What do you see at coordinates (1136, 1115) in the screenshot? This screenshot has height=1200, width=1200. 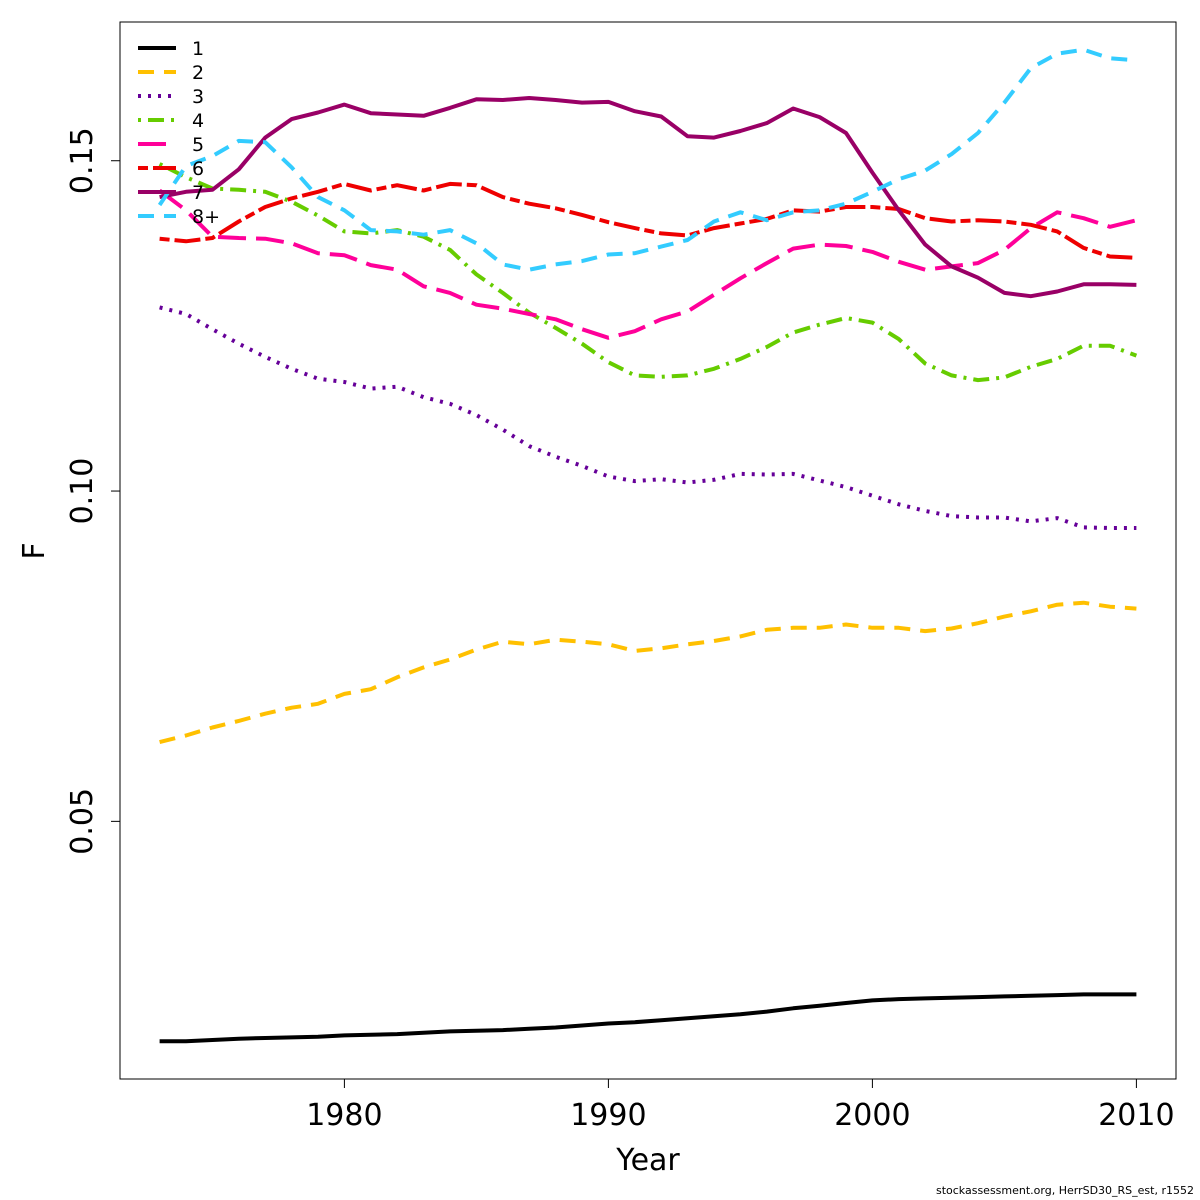 I see `x-tick-label: 2010` at bounding box center [1136, 1115].